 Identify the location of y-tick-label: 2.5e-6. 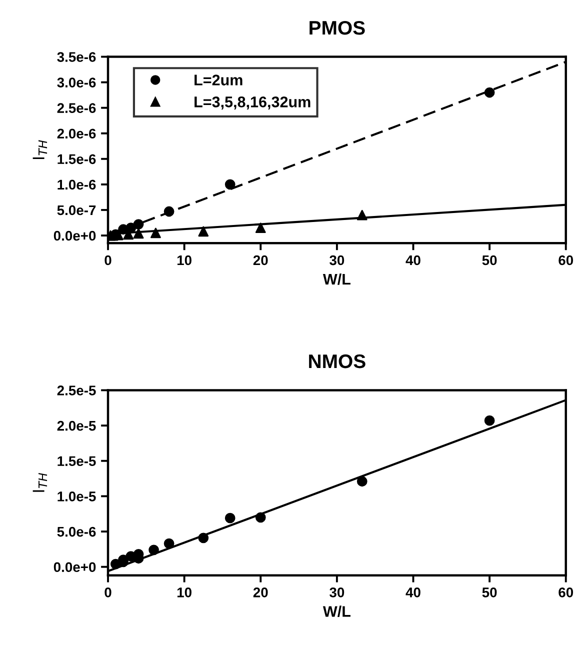
(76, 108).